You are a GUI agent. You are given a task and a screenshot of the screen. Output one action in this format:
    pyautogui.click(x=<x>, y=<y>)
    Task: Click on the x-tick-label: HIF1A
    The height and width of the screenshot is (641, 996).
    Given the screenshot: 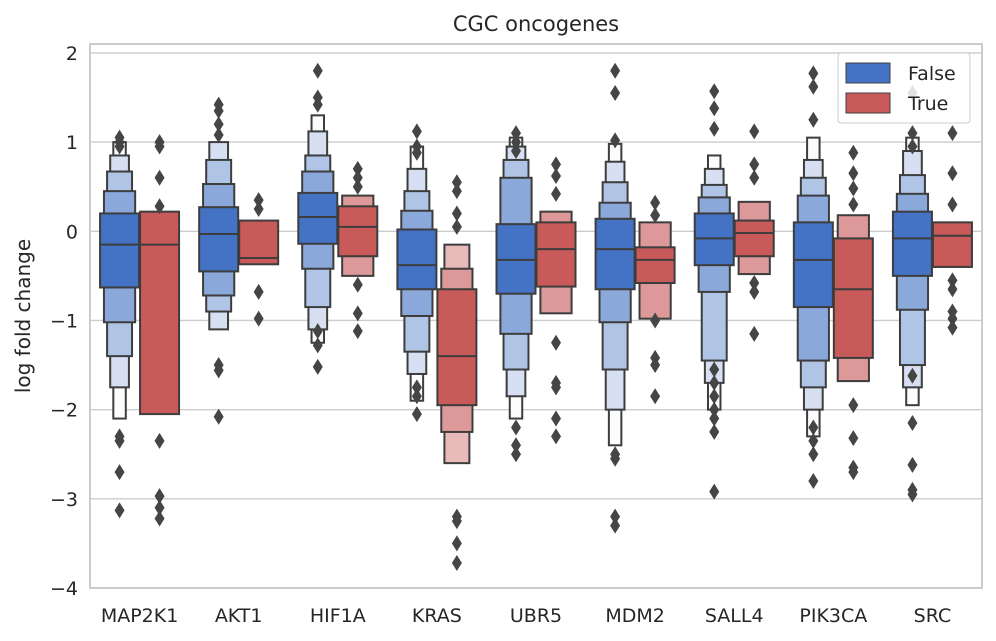 What is the action you would take?
    pyautogui.click(x=338, y=616)
    